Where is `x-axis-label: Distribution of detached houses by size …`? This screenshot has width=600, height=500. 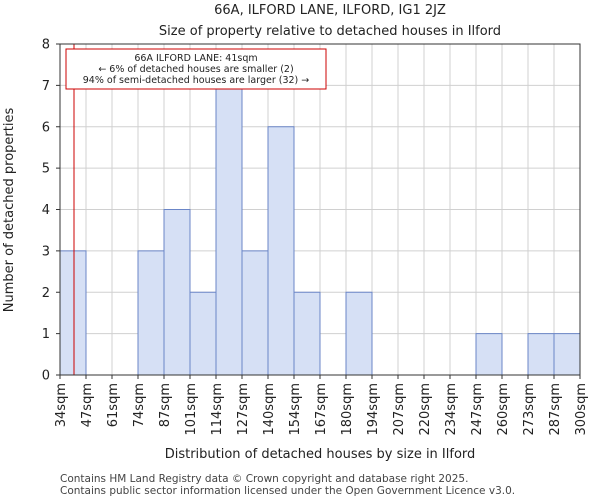
x-axis-label: Distribution of detached houses by size … is located at coordinates (320, 454).